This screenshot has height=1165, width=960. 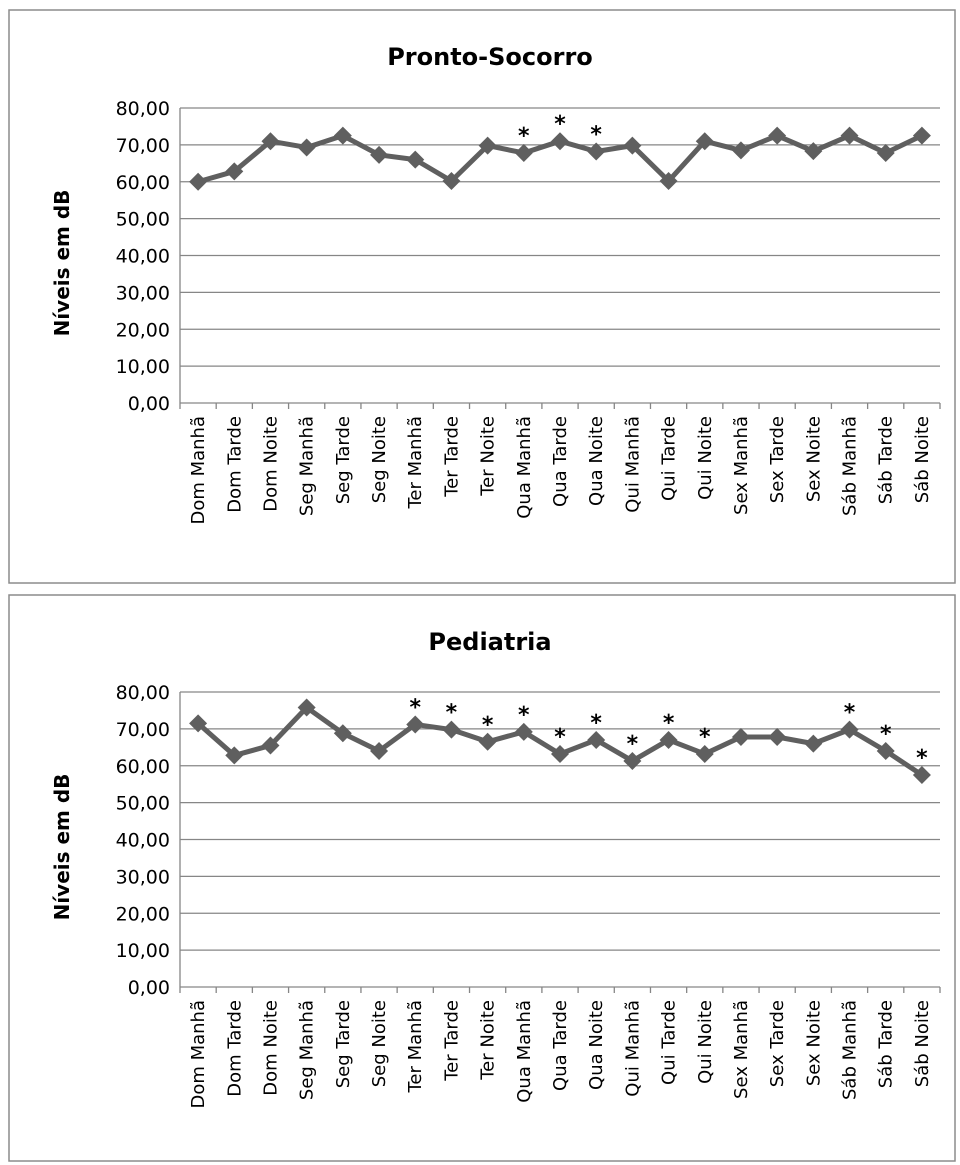 What do you see at coordinates (489, 642) in the screenshot?
I see `chart-title: Pediatria` at bounding box center [489, 642].